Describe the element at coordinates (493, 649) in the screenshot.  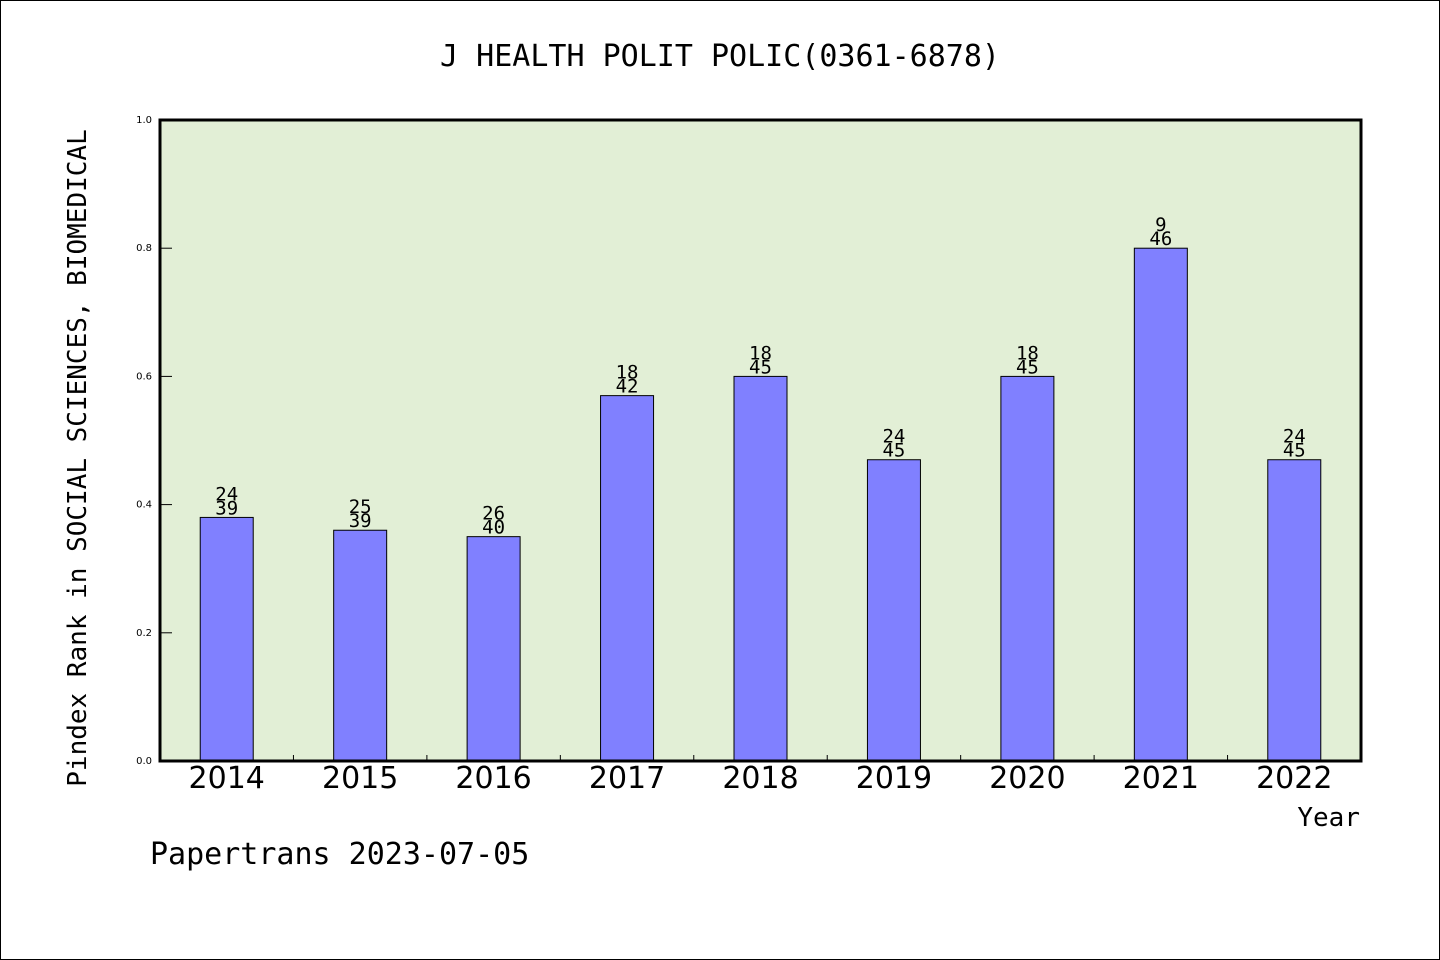
I see `bar-2016` at that location.